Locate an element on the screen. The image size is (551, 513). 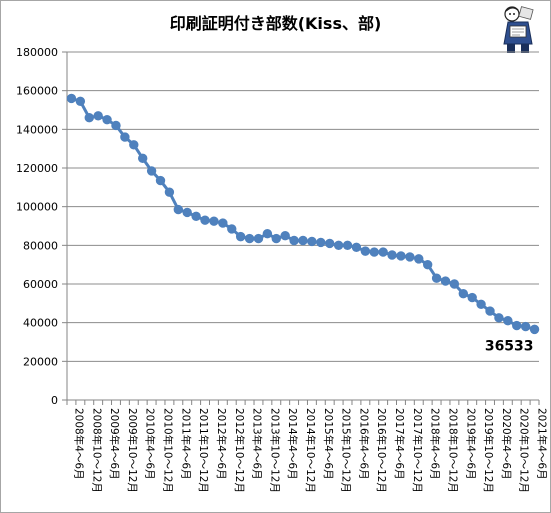
annotations: 36533 is located at coordinates (509, 346).